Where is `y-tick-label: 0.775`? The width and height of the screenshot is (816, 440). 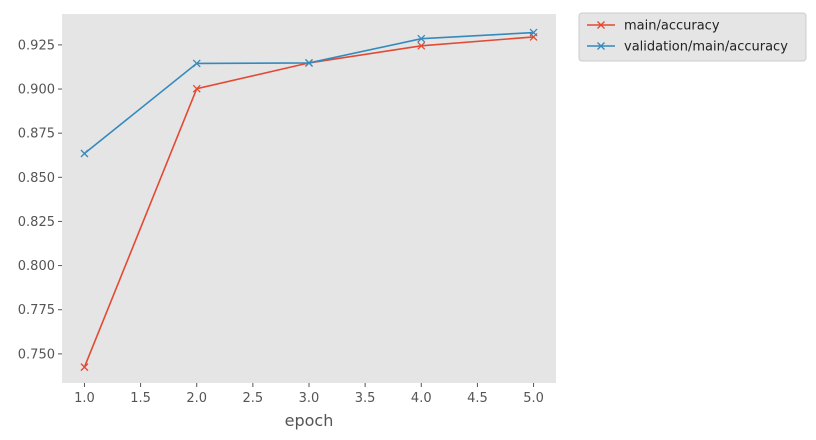
y-tick-label: 0.775 is located at coordinates (36, 310).